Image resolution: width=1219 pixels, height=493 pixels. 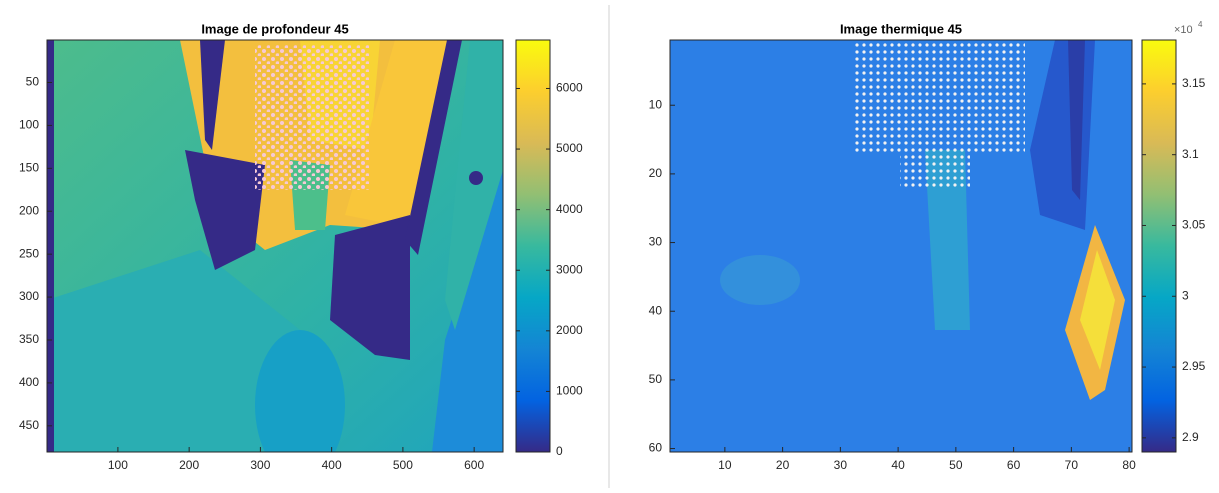 What do you see at coordinates (1194, 83) in the screenshot?
I see `colorbar-tick-label: 3.15` at bounding box center [1194, 83].